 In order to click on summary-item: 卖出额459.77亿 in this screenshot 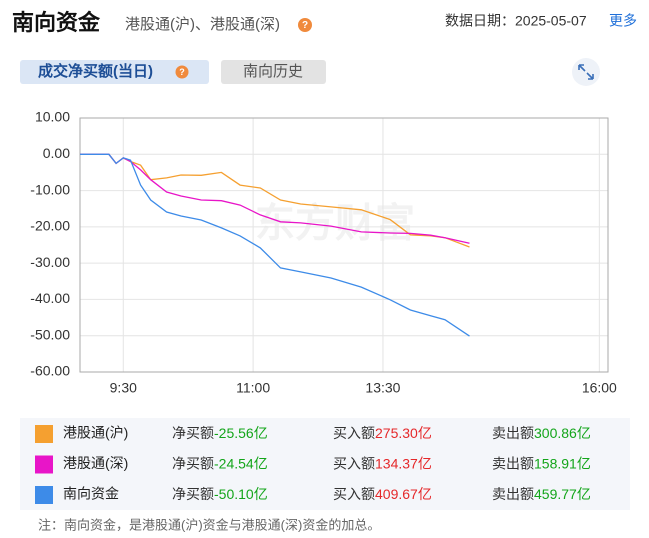, I will do `click(541, 494)`.